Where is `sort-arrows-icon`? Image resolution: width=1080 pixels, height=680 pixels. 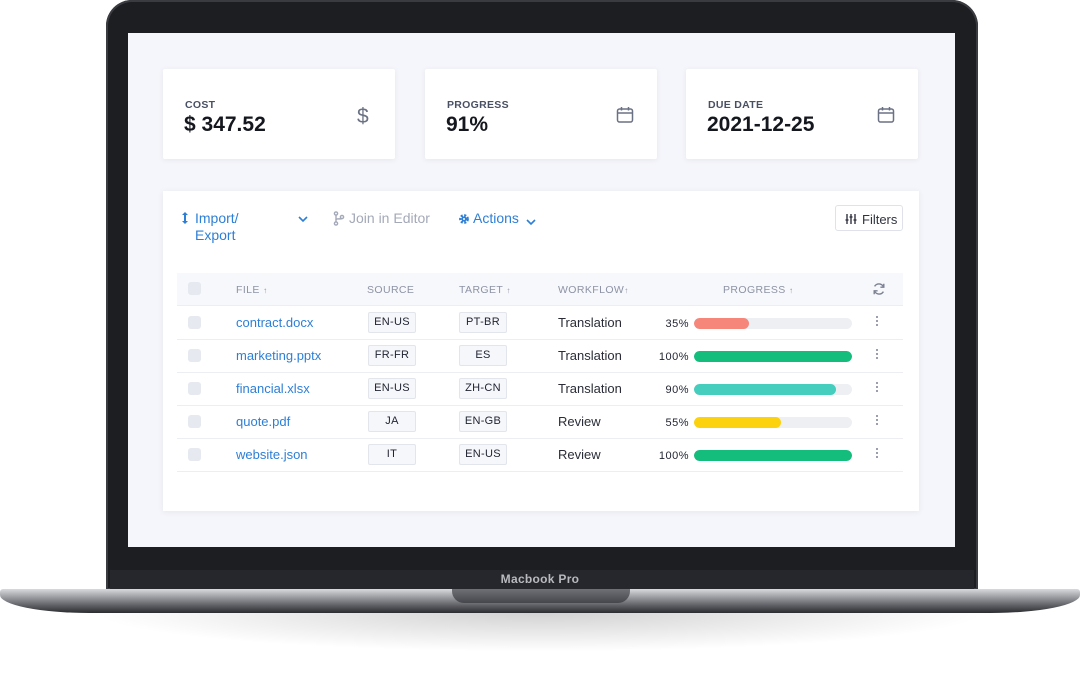
sort-arrows-icon is located at coordinates (185, 219).